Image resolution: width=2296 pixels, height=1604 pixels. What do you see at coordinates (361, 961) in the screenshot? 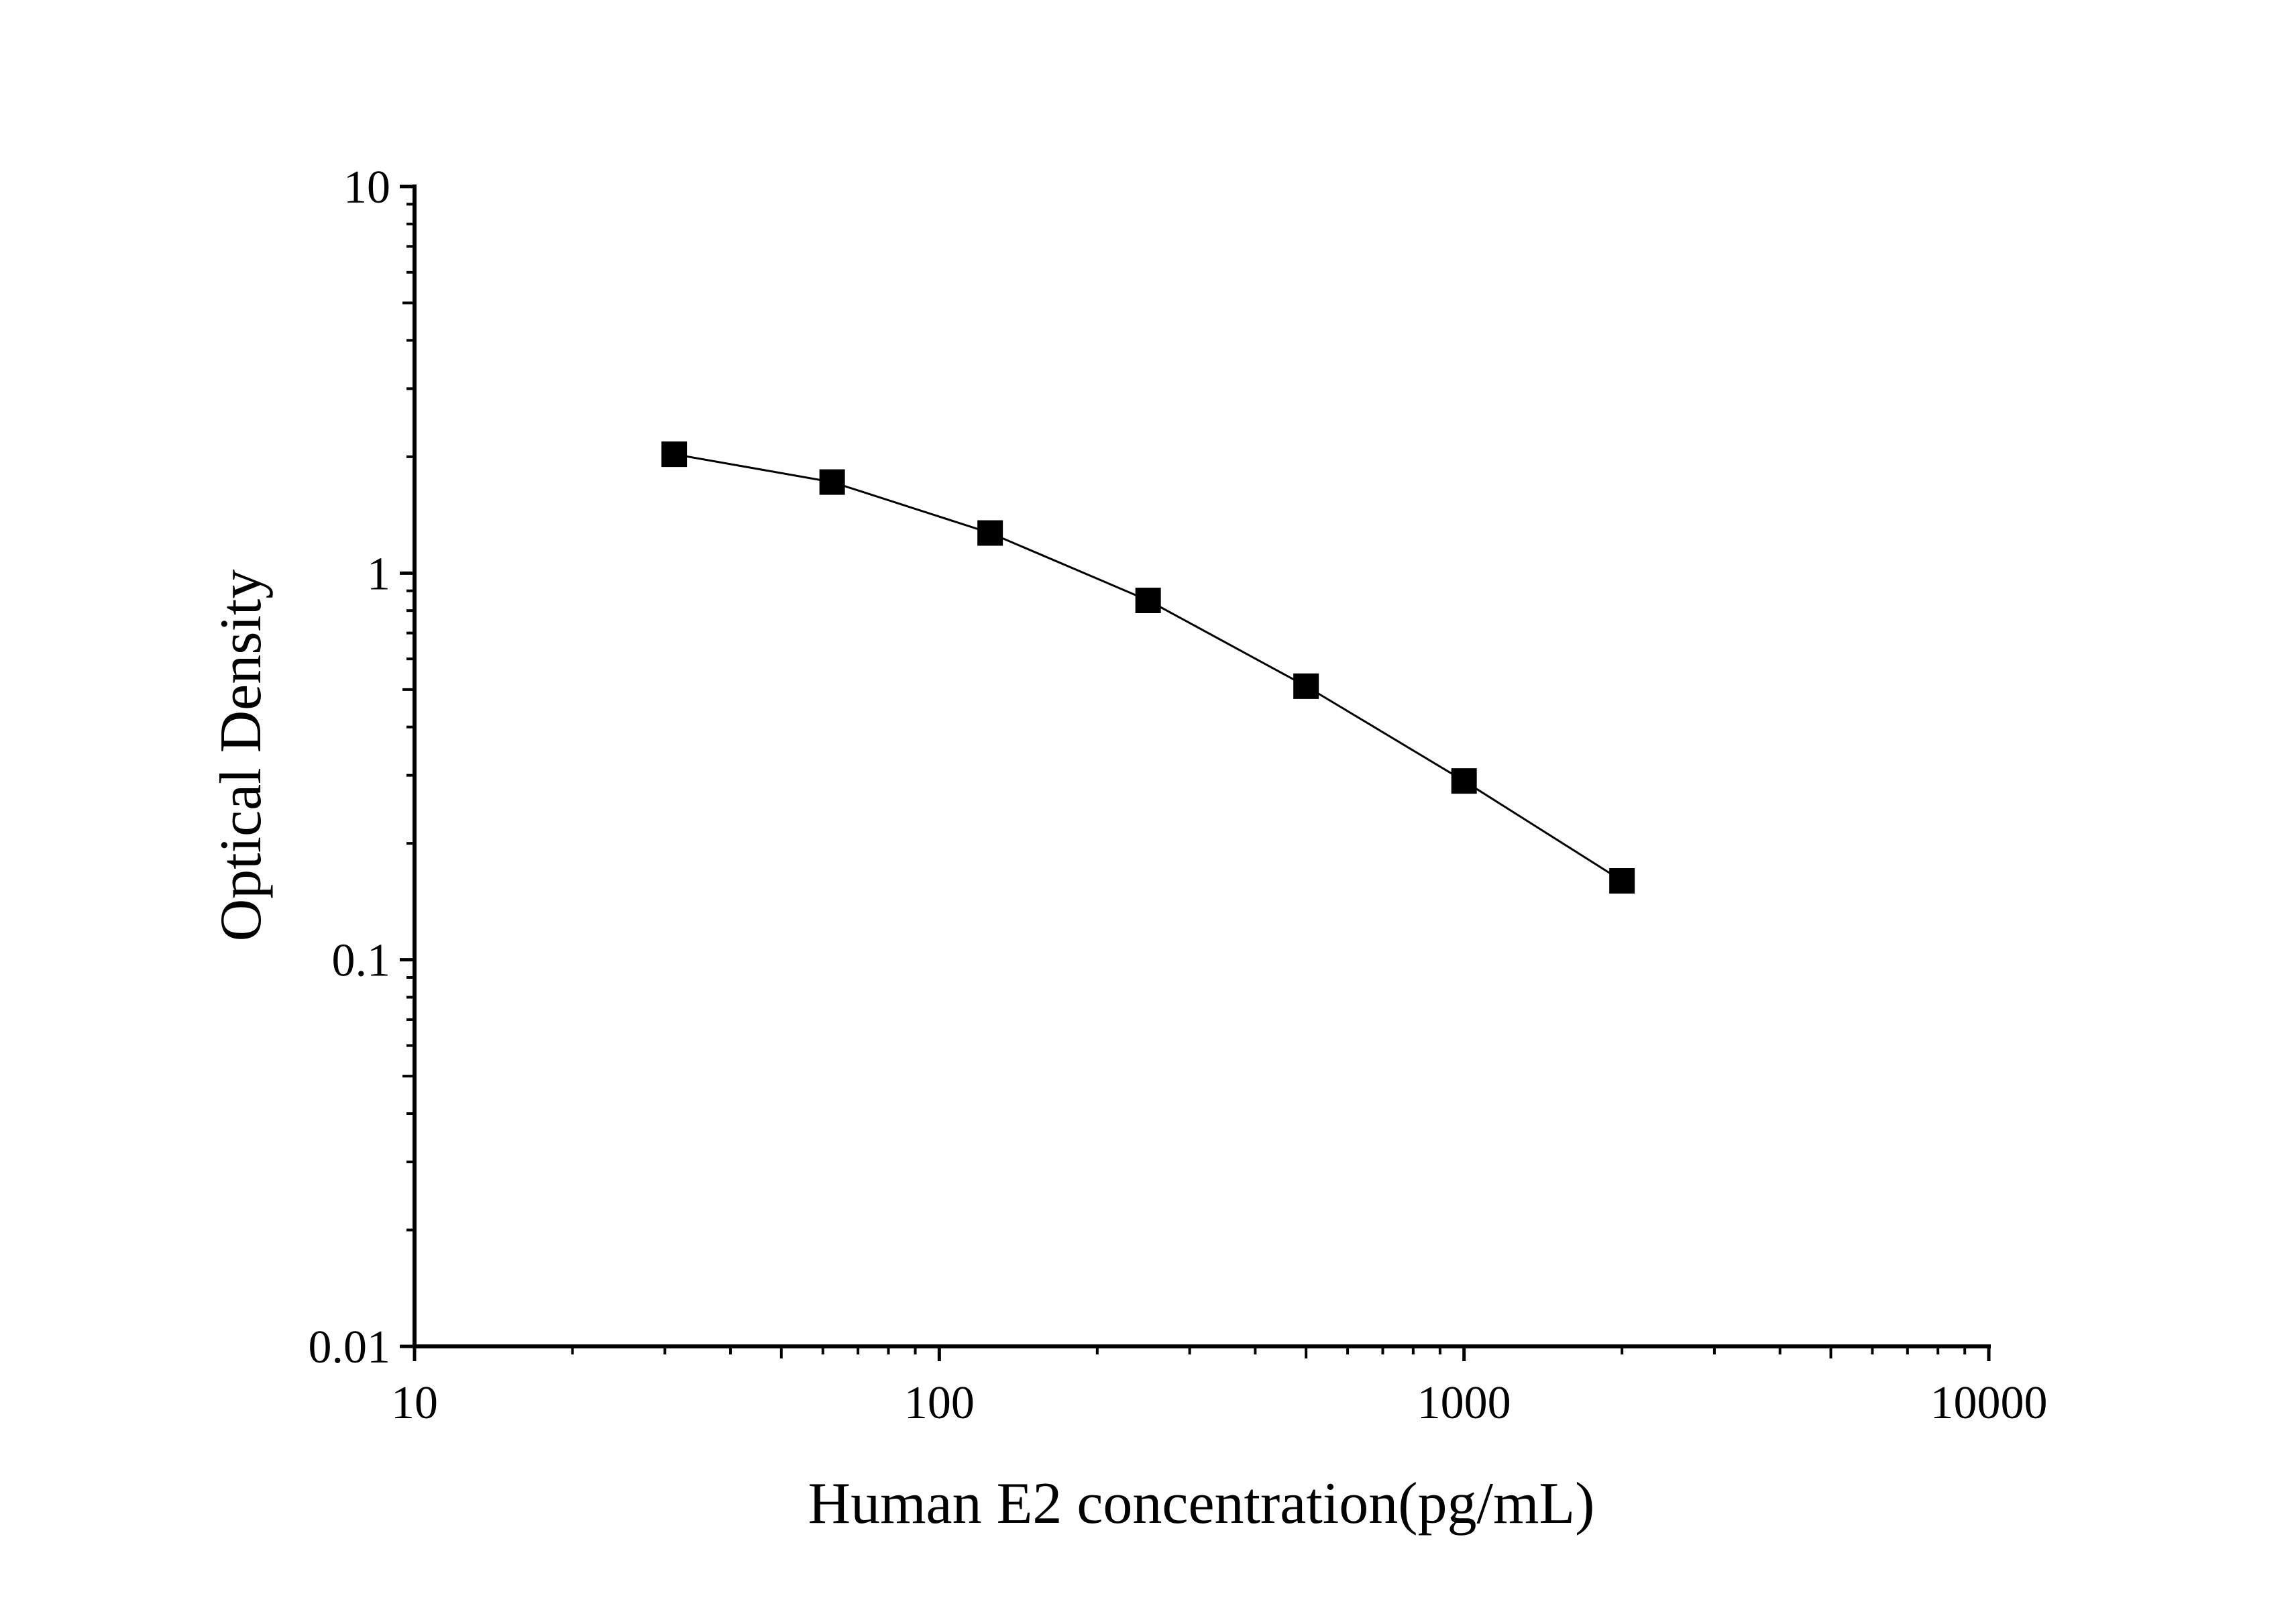
I see `y-tick-label: 0.1` at bounding box center [361, 961].